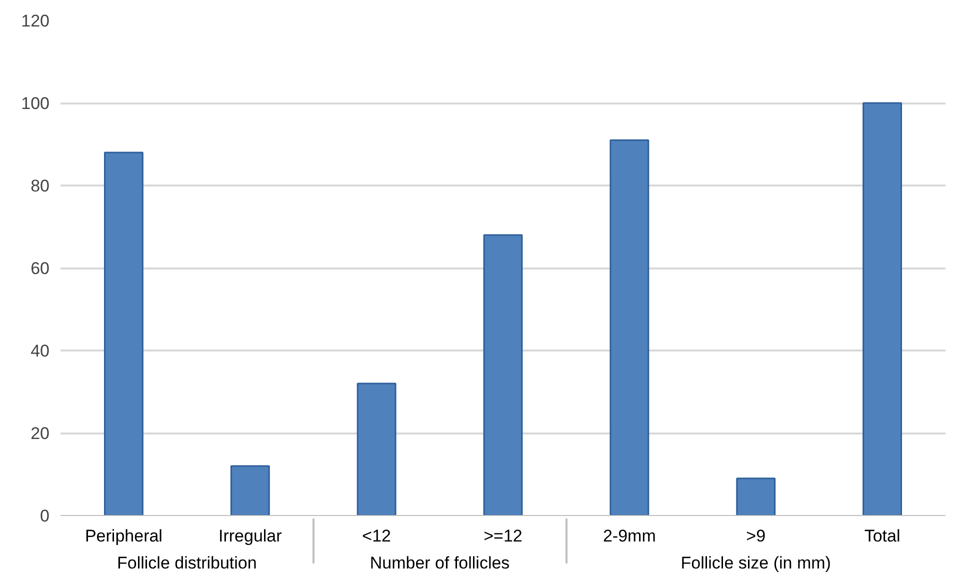 The height and width of the screenshot is (580, 960). I want to click on y-tick-label: 80, so click(40, 186).